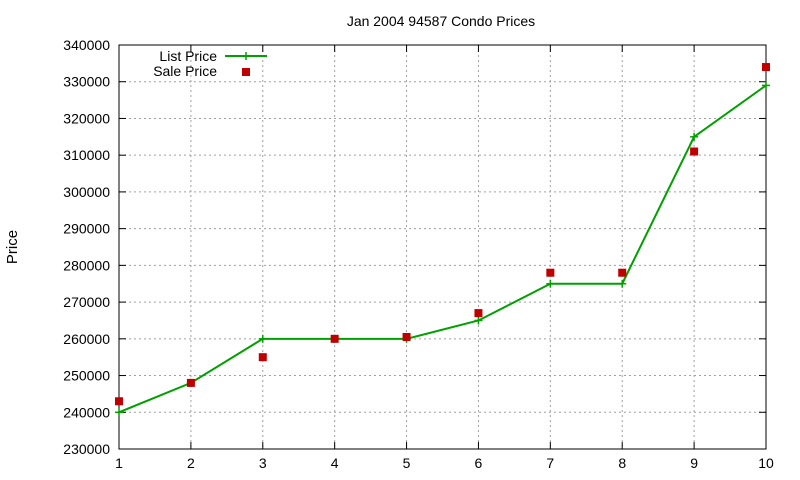 This screenshot has width=800, height=480. What do you see at coordinates (86, 412) in the screenshot?
I see `y-tick-label: 240000` at bounding box center [86, 412].